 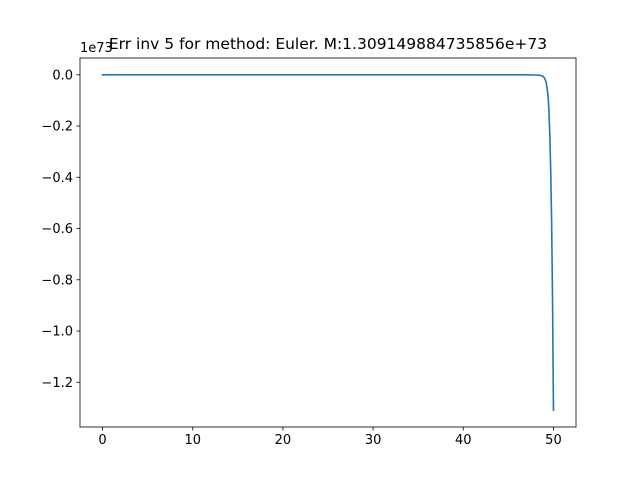 I want to click on x-tick-label: 30, so click(x=373, y=440).